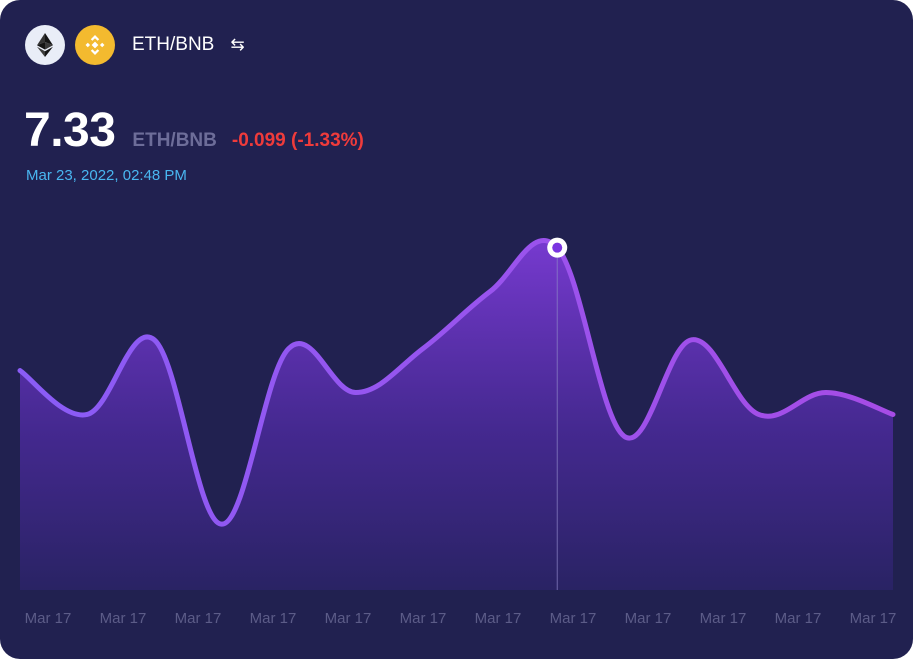 The height and width of the screenshot is (659, 913). I want to click on current-price: 7.33, so click(70, 130).